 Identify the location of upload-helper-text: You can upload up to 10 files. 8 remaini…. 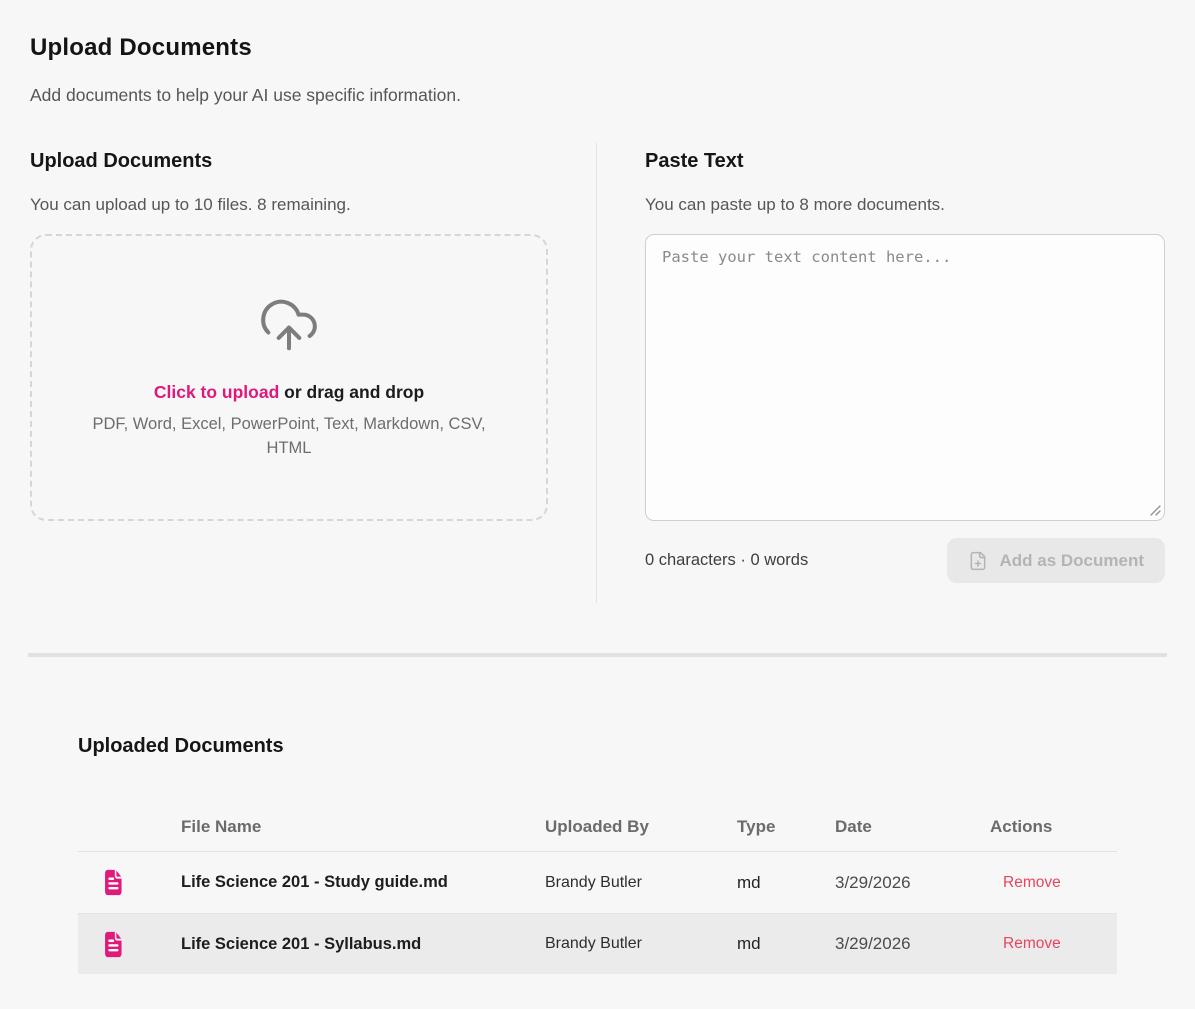
(190, 204).